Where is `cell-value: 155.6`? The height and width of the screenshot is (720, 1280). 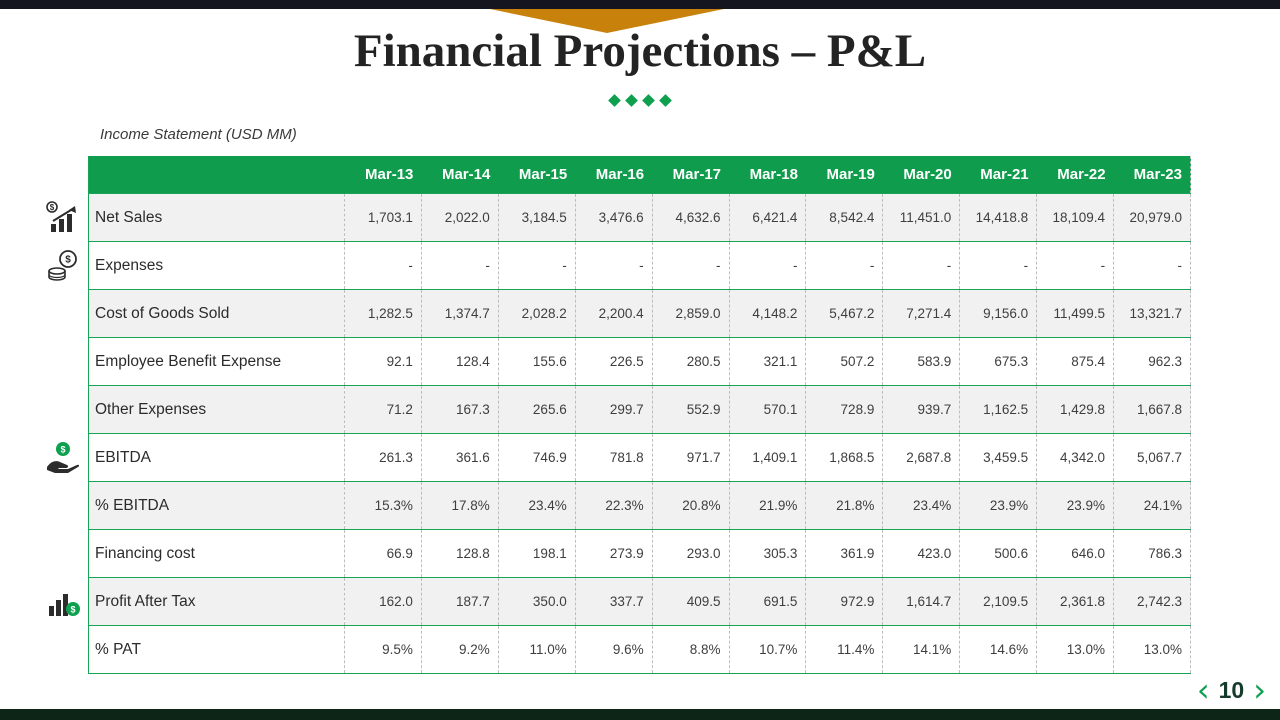
cell-value: 155.6 is located at coordinates (536, 361).